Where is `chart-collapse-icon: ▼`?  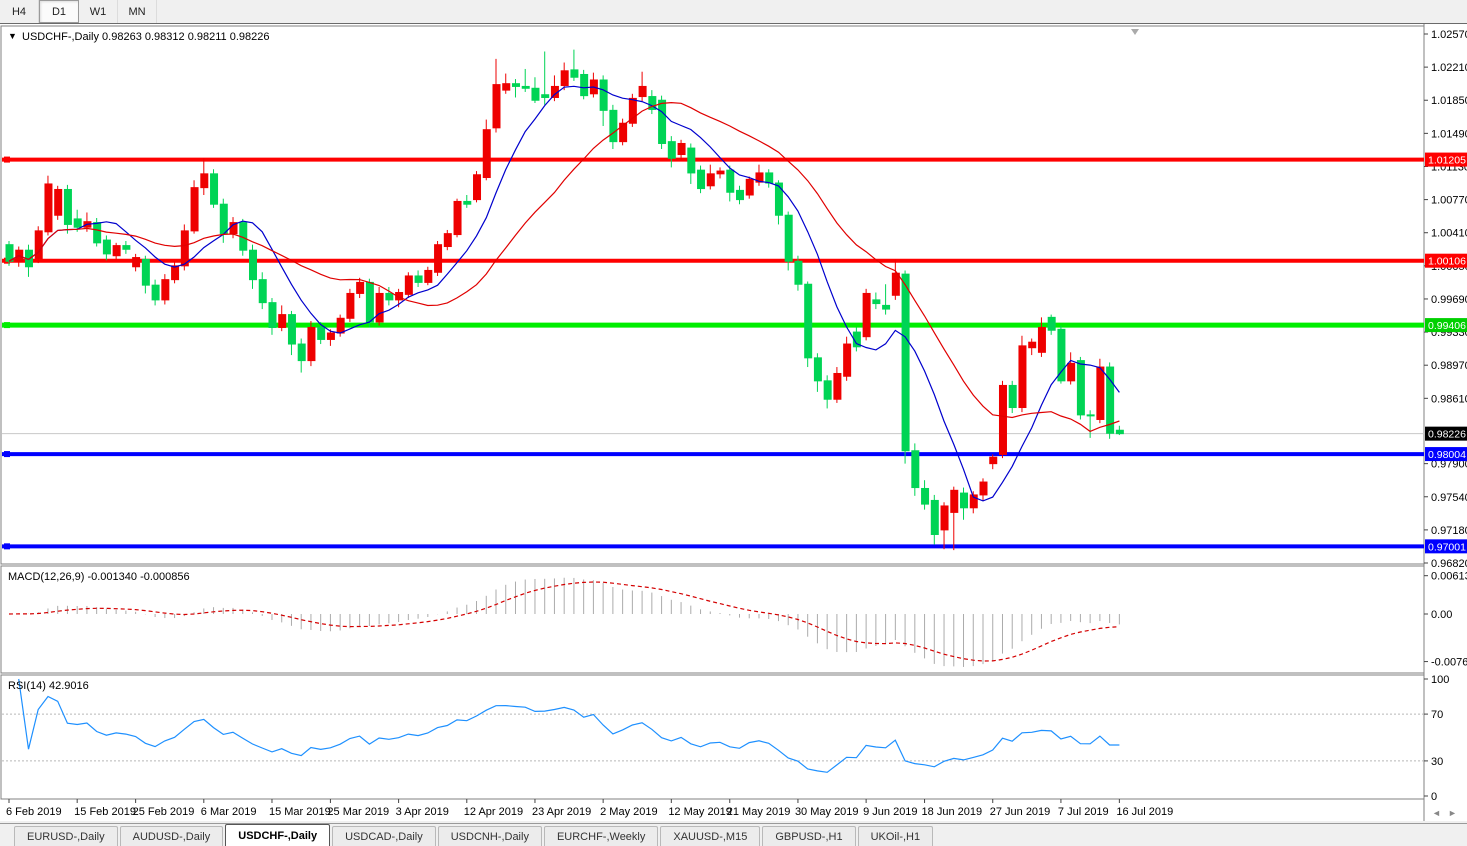
chart-collapse-icon: ▼ is located at coordinates (12, 36).